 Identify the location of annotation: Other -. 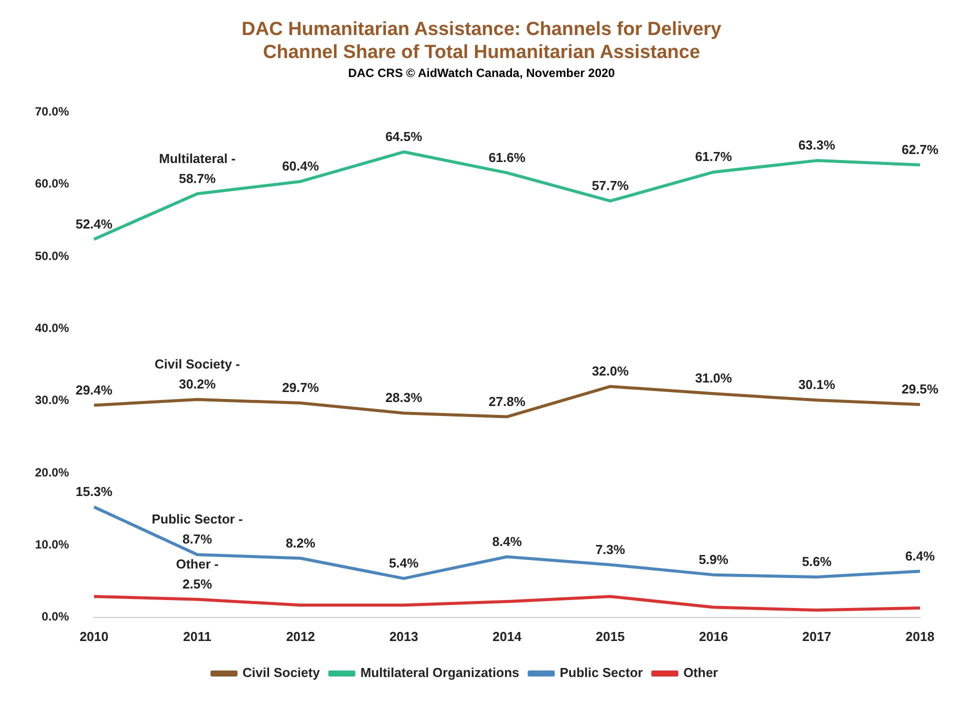
(197, 564).